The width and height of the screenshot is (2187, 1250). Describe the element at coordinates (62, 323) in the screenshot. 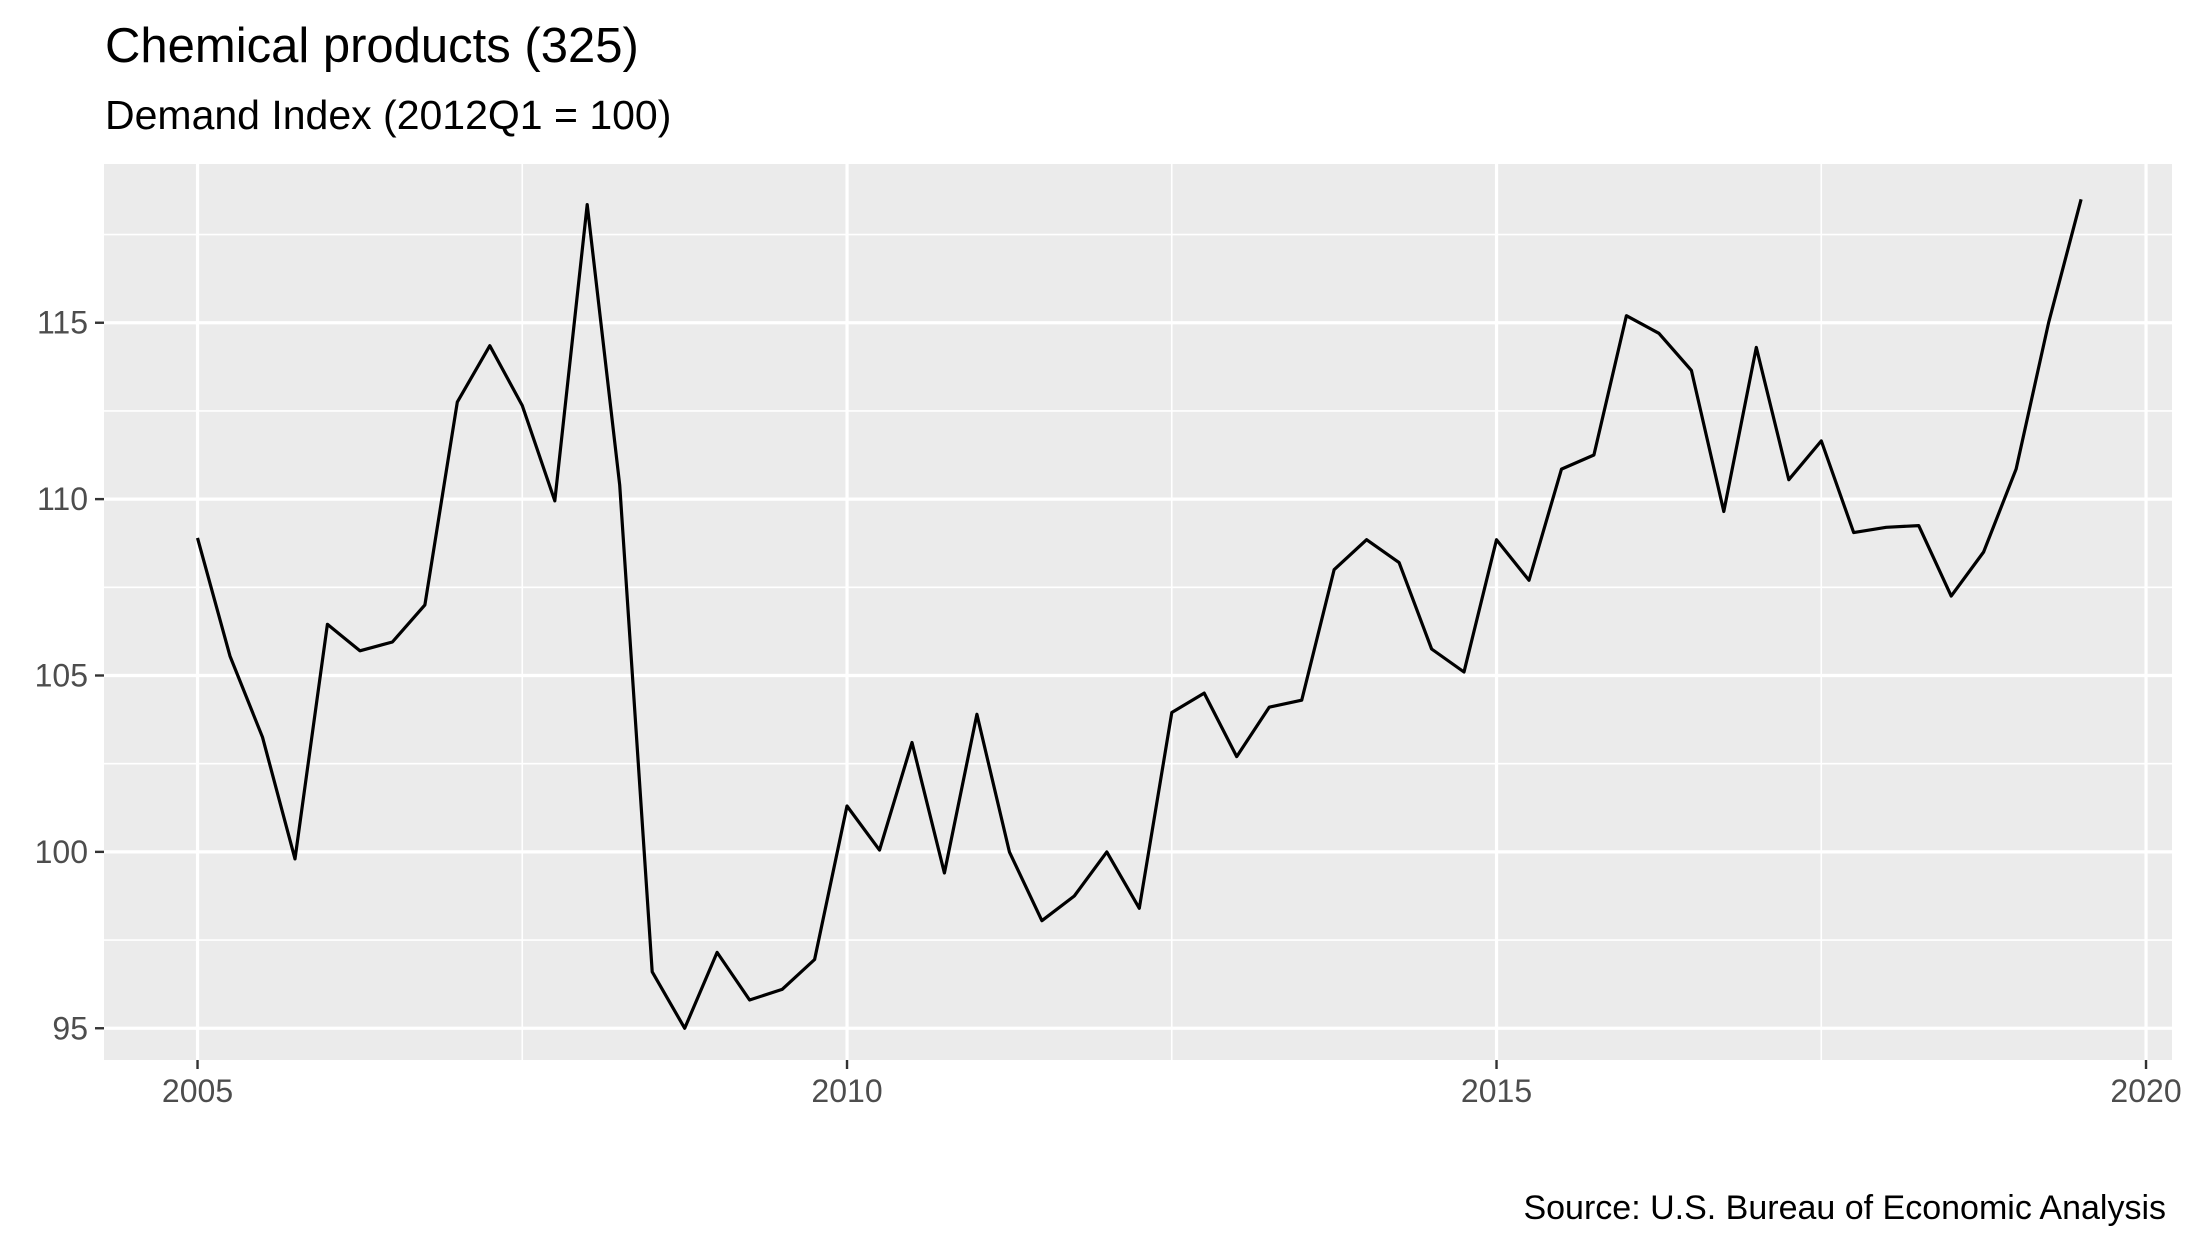

I see `y-tick-label: 115` at that location.